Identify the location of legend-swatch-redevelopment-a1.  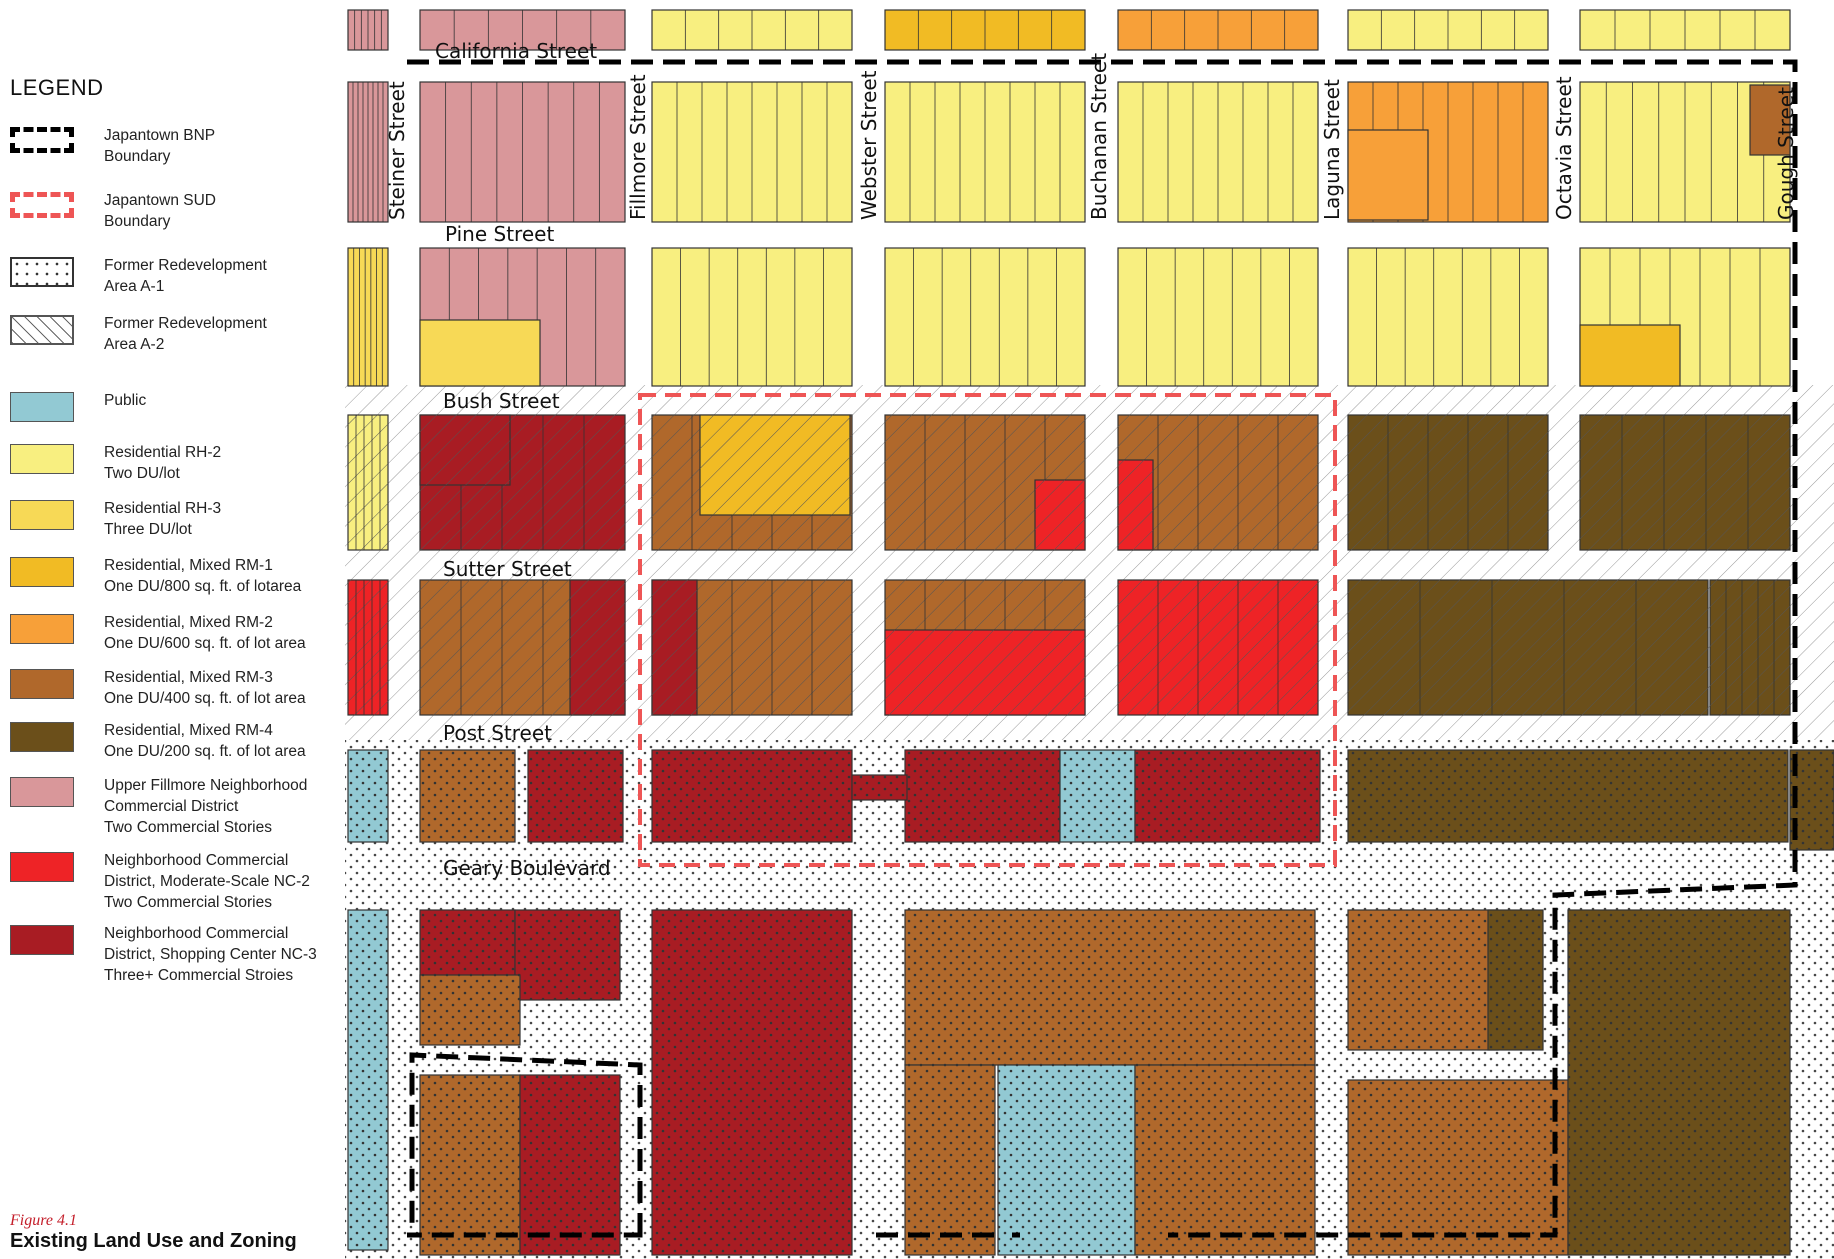
(42, 272).